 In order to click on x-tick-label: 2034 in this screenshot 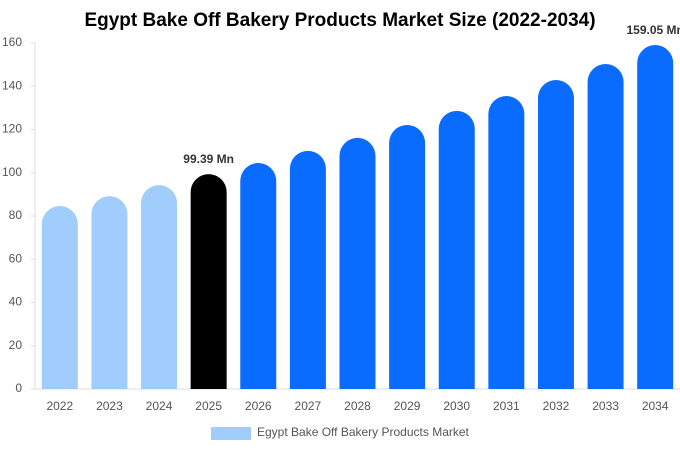, I will do `click(655, 406)`.